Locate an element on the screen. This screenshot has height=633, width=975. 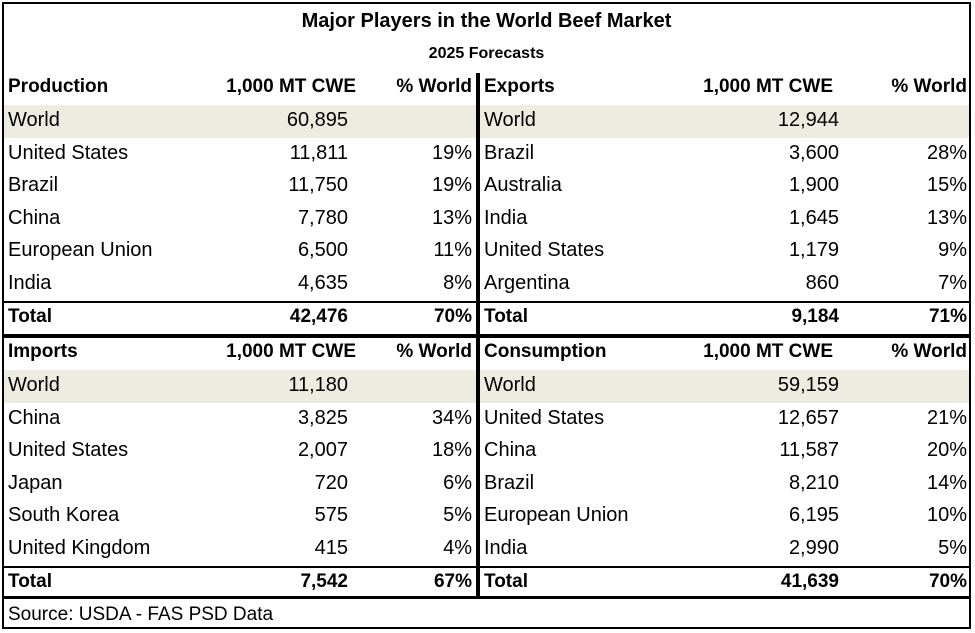
imports-header-pct: % World is located at coordinates (434, 351).